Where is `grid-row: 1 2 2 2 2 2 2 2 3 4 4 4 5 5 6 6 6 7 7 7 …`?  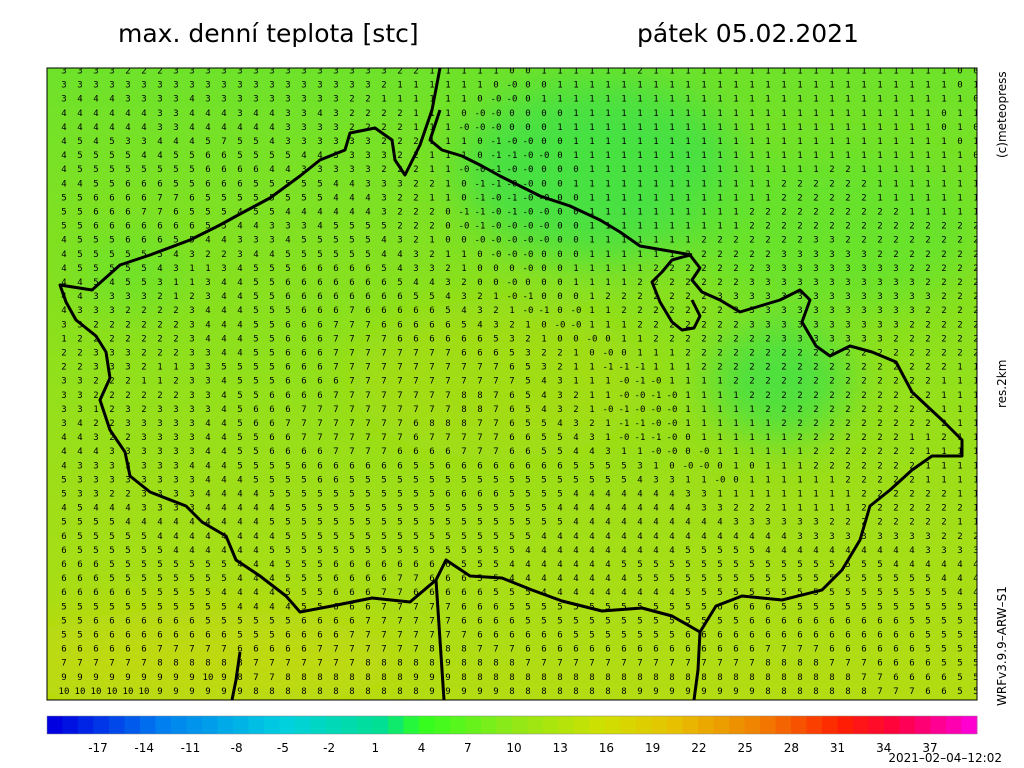 grid-row: 1 2 2 2 2 2 2 2 3 4 4 4 5 5 6 6 6 7 7 7 … is located at coordinates (519, 339).